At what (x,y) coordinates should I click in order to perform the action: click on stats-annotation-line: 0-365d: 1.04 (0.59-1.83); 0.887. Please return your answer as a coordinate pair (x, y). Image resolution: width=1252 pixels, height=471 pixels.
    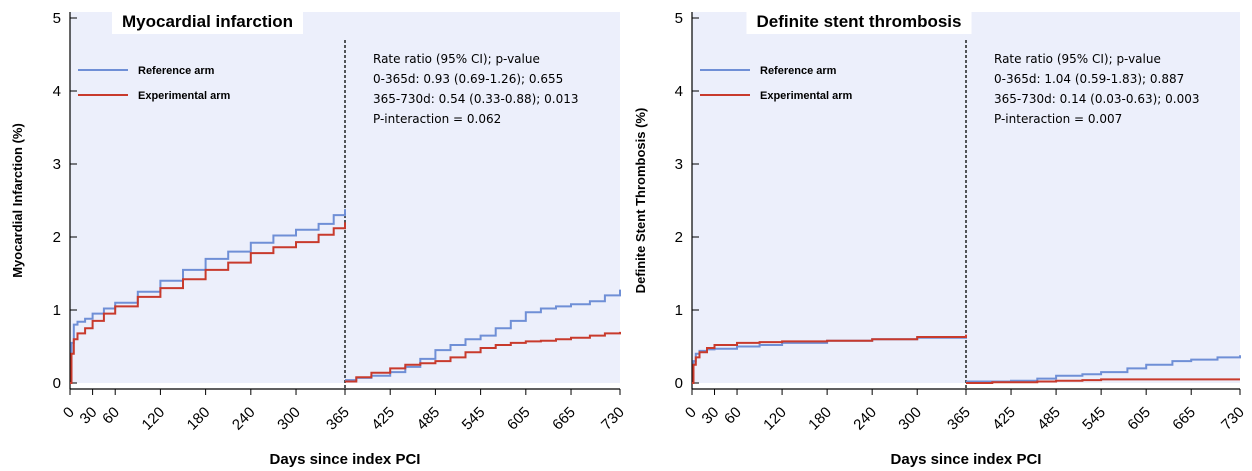
    Looking at the image, I should click on (1089, 79).